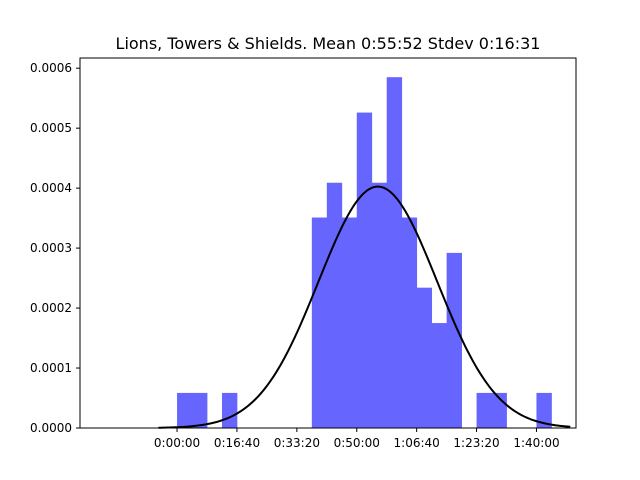  I want to click on x-tick-label-2: 0:33:20, so click(297, 443).